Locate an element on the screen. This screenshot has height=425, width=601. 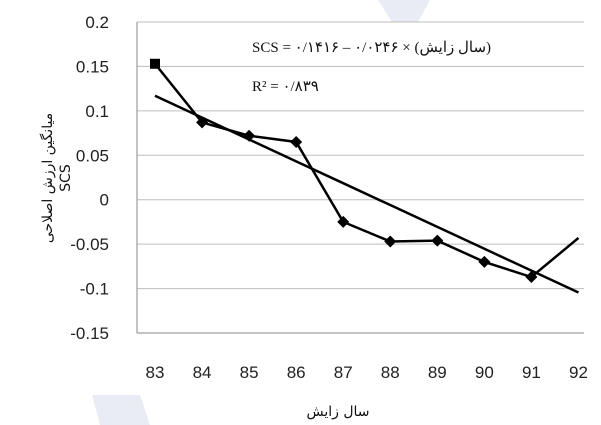
x-tick-label-85: 85 is located at coordinates (249, 372).